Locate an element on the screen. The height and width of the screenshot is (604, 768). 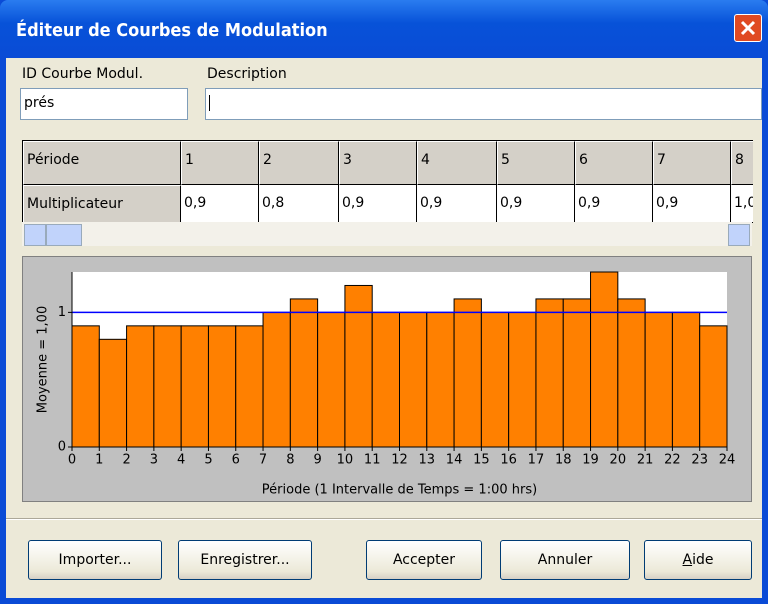
description-input is located at coordinates (483, 104).